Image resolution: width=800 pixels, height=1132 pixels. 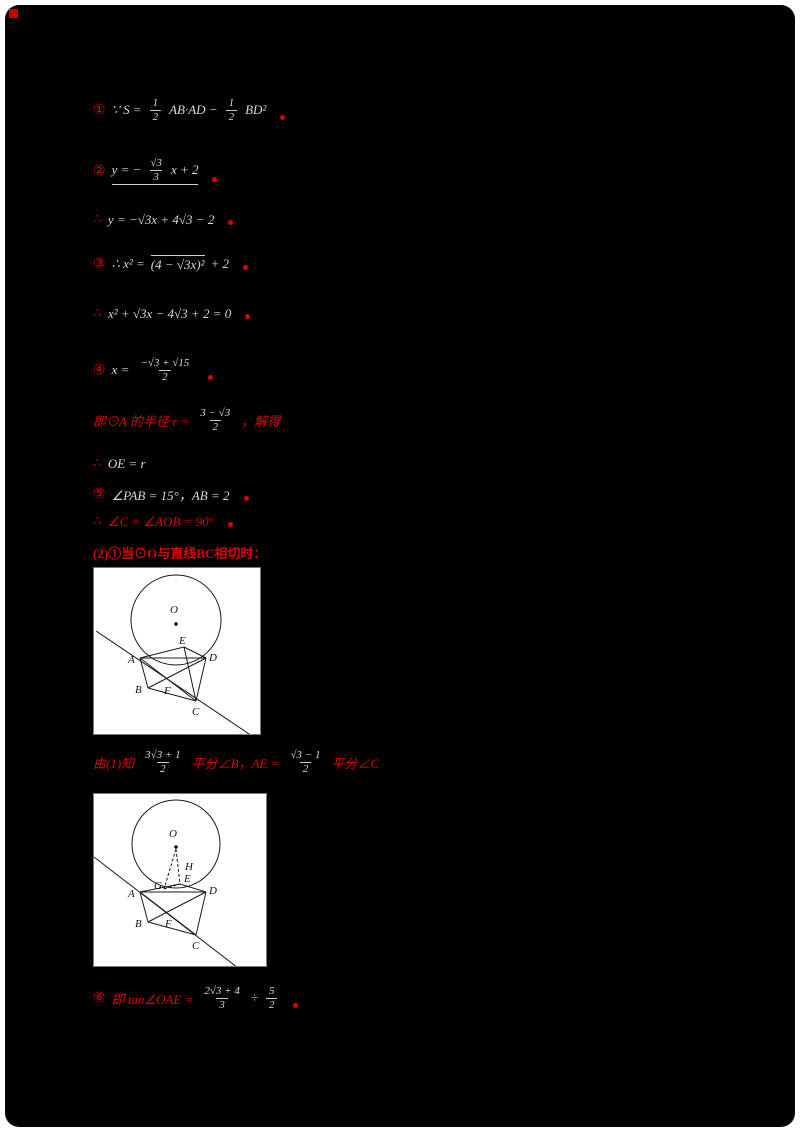 I want to click on solution-line-4: ③ ∴ x² = (4 − √3x)² + 2, so click(x=171, y=264).